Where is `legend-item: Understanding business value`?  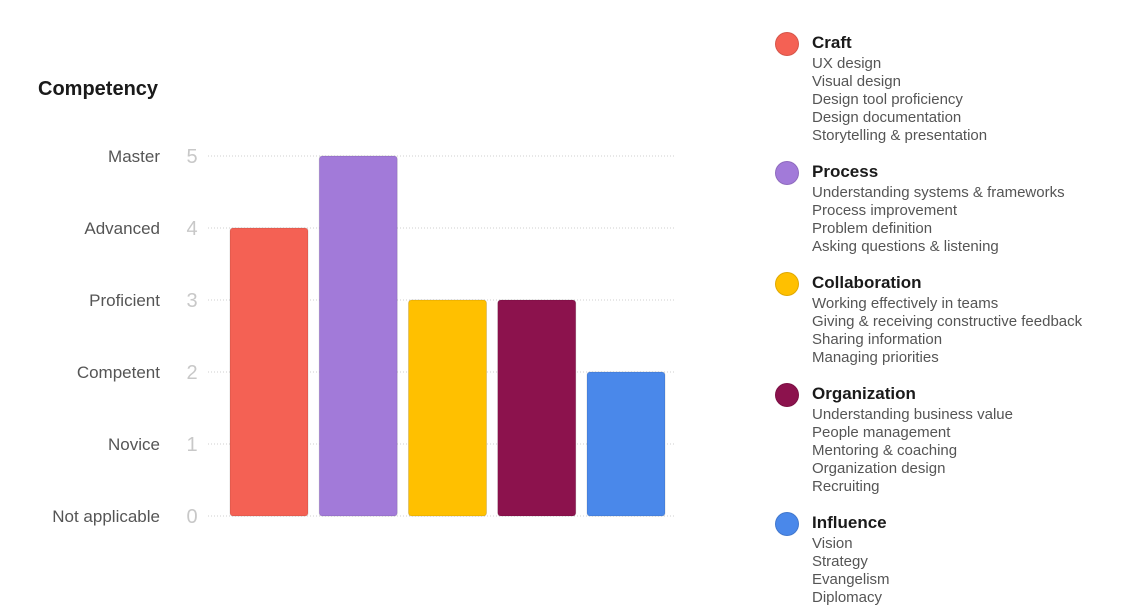
legend-item: Understanding business value is located at coordinates (912, 414).